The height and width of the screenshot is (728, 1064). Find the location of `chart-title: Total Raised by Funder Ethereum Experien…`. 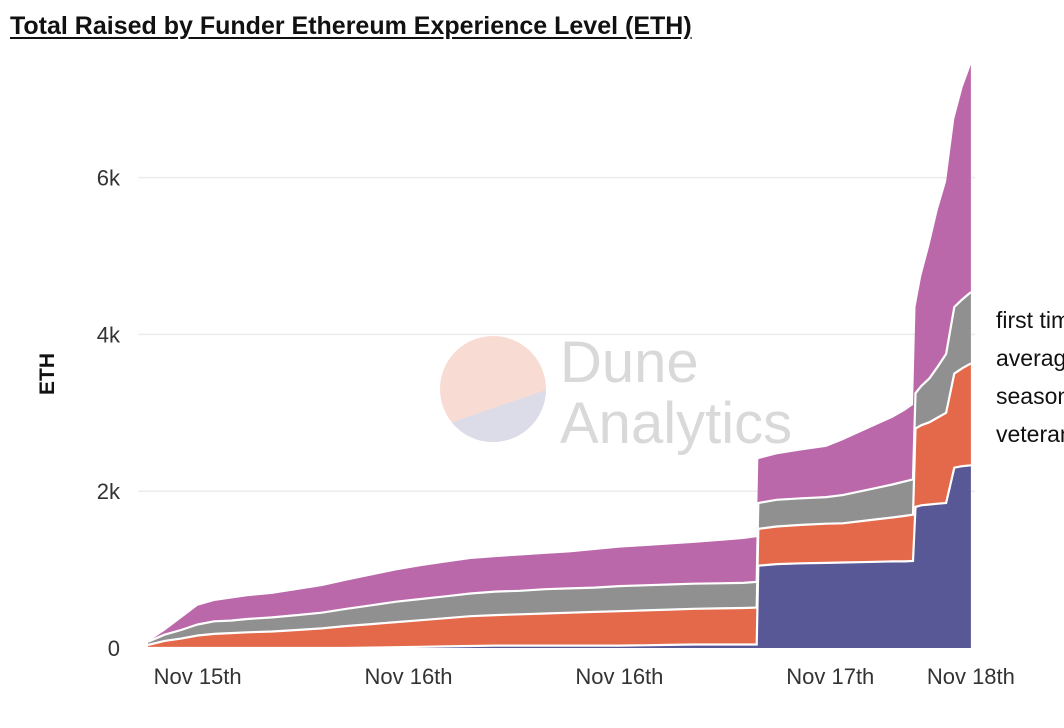

chart-title: Total Raised by Funder Ethereum Experien… is located at coordinates (351, 26).